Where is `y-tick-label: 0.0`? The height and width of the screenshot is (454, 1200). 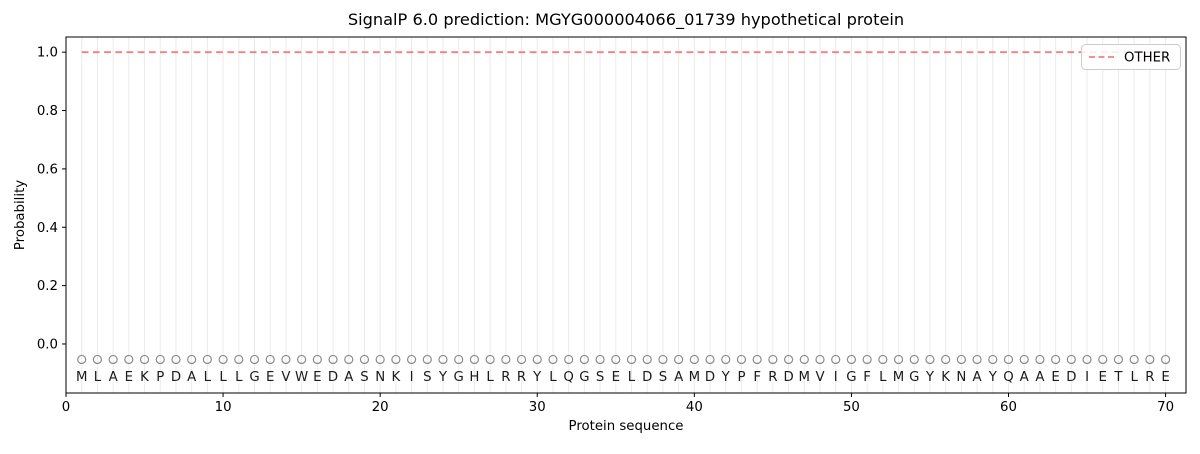 y-tick-label: 0.0 is located at coordinates (47, 344).